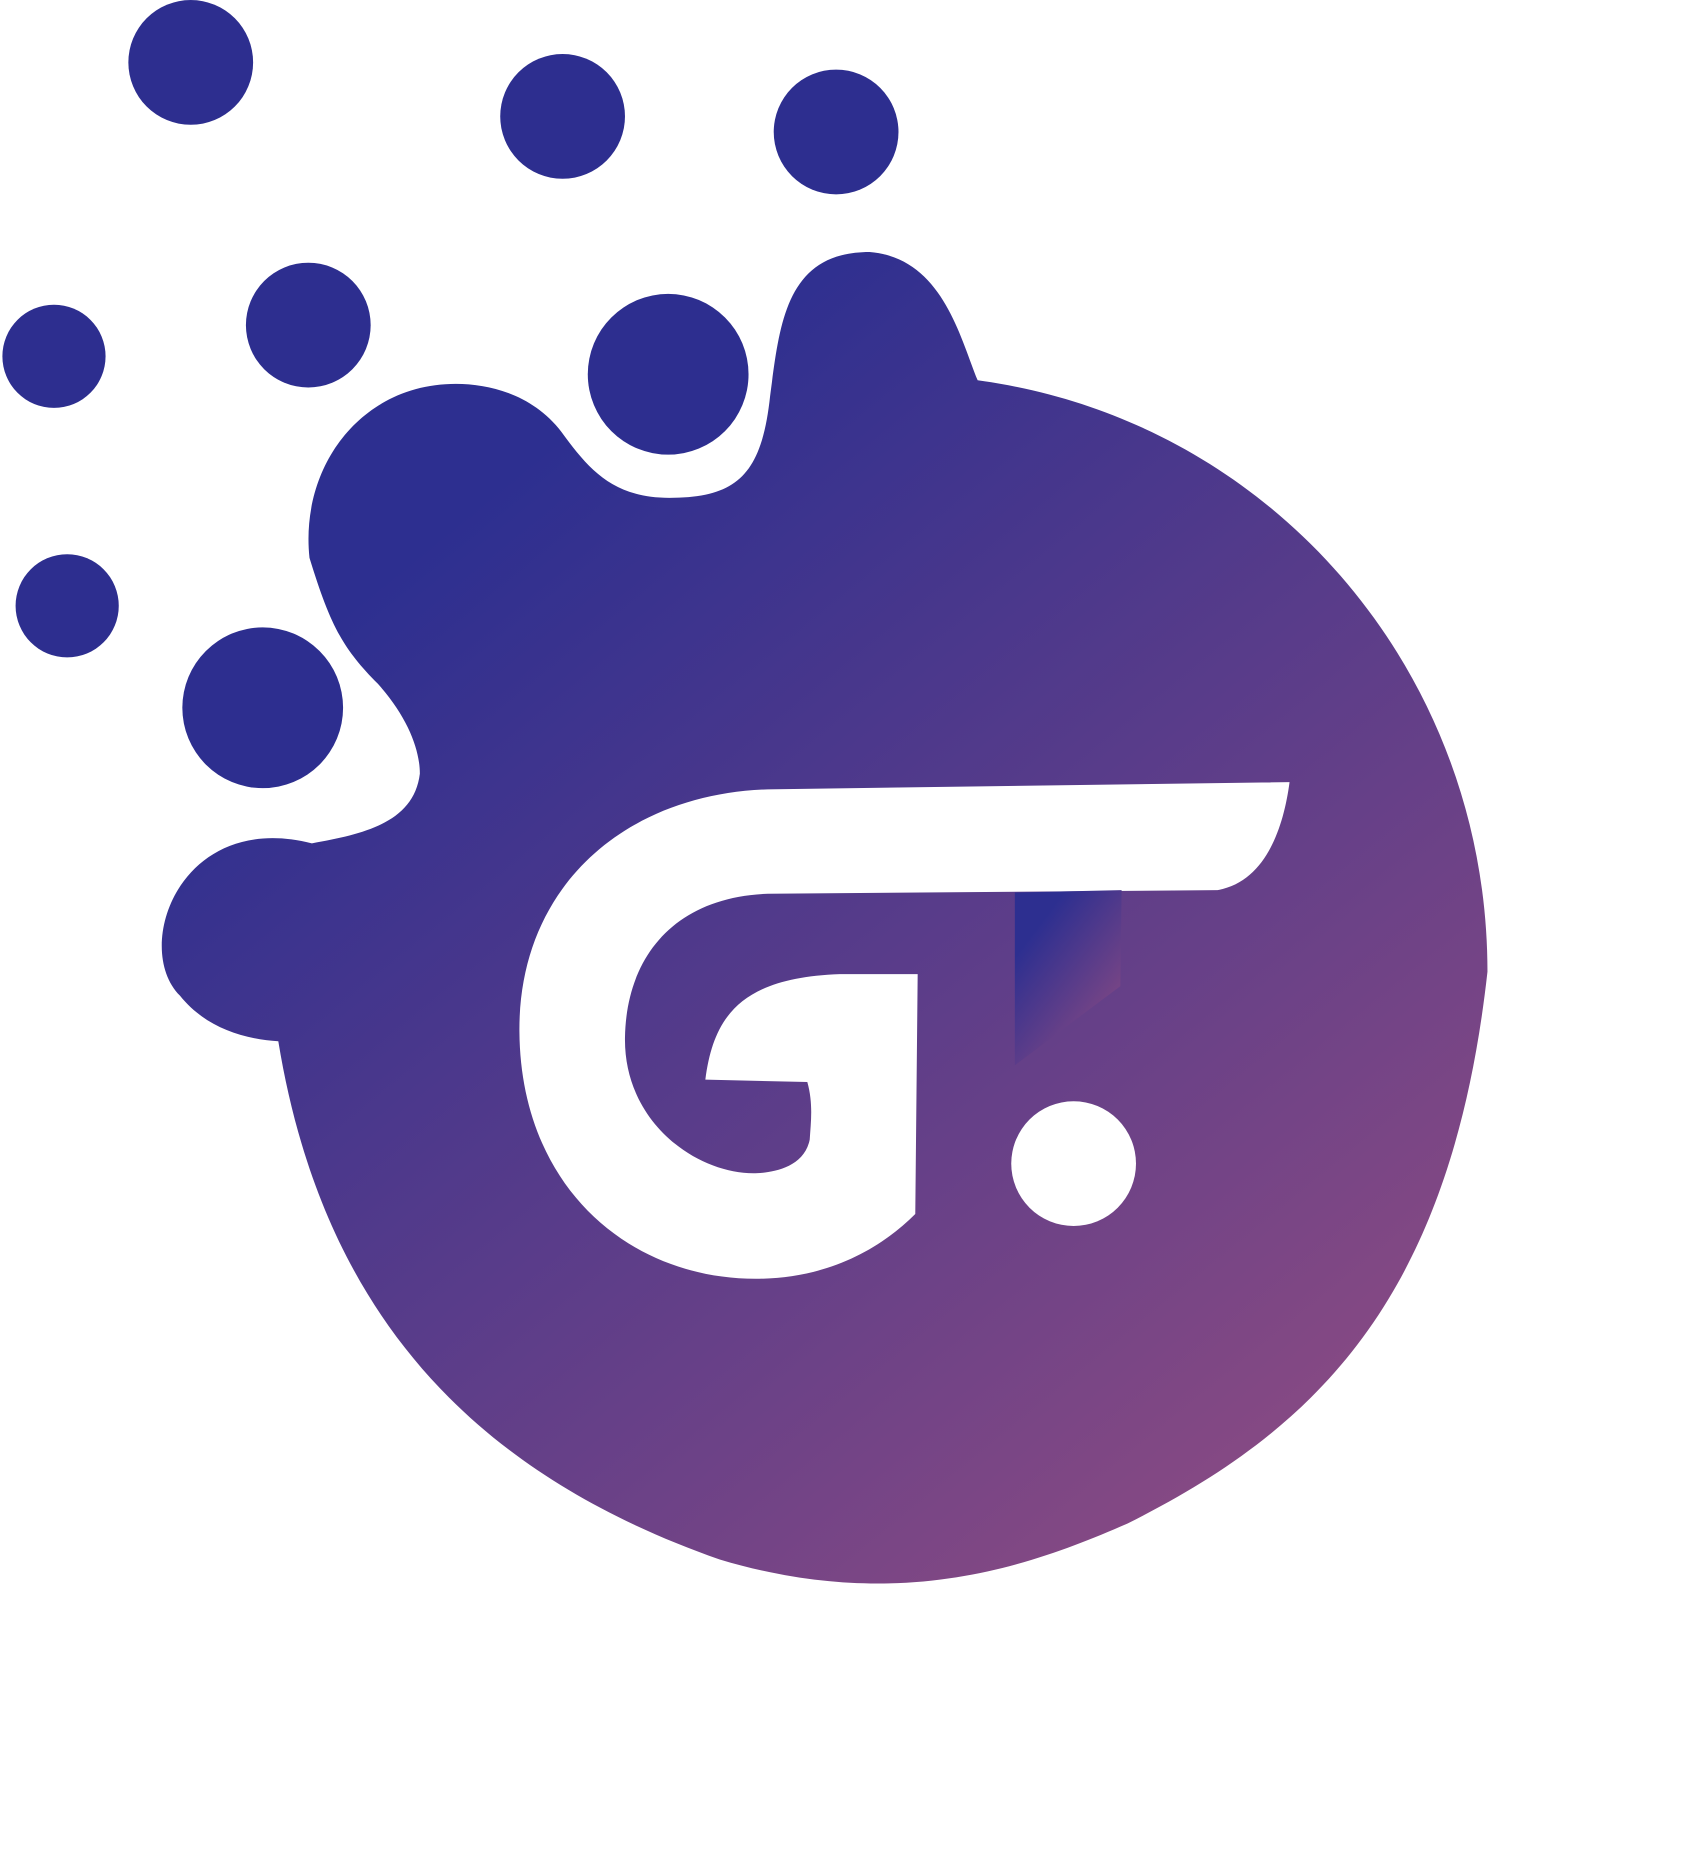 The image size is (1695, 1863). Describe the element at coordinates (1068, 978) in the screenshot. I see `letter-t-stem` at that location.